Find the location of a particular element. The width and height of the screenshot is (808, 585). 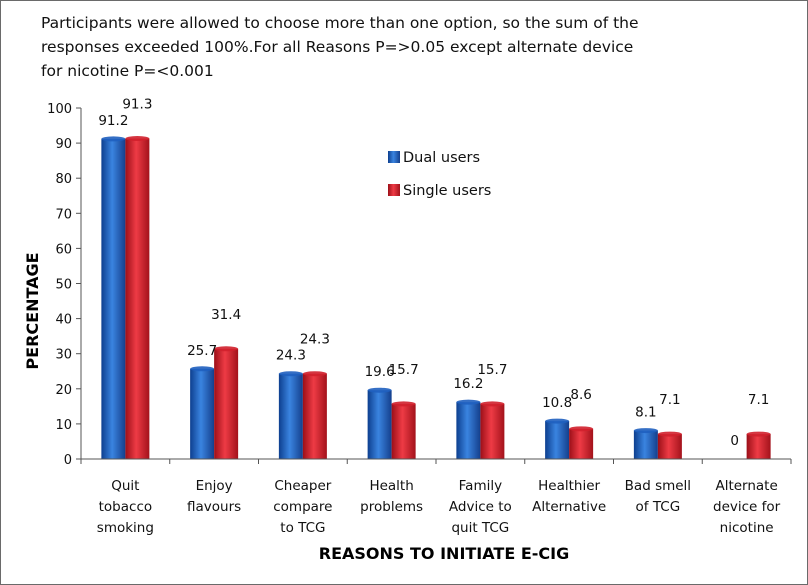

data-label: 8.1 is located at coordinates (645, 413).